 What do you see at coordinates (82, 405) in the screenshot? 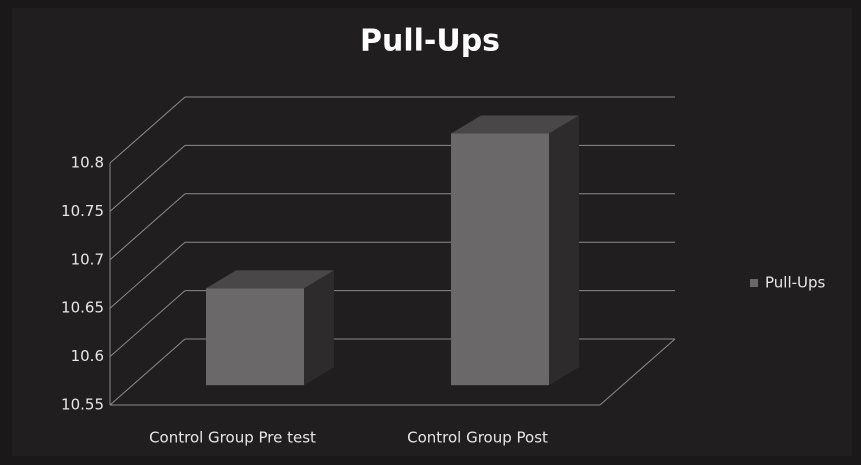
I see `y-tick-label: 10.55` at bounding box center [82, 405].